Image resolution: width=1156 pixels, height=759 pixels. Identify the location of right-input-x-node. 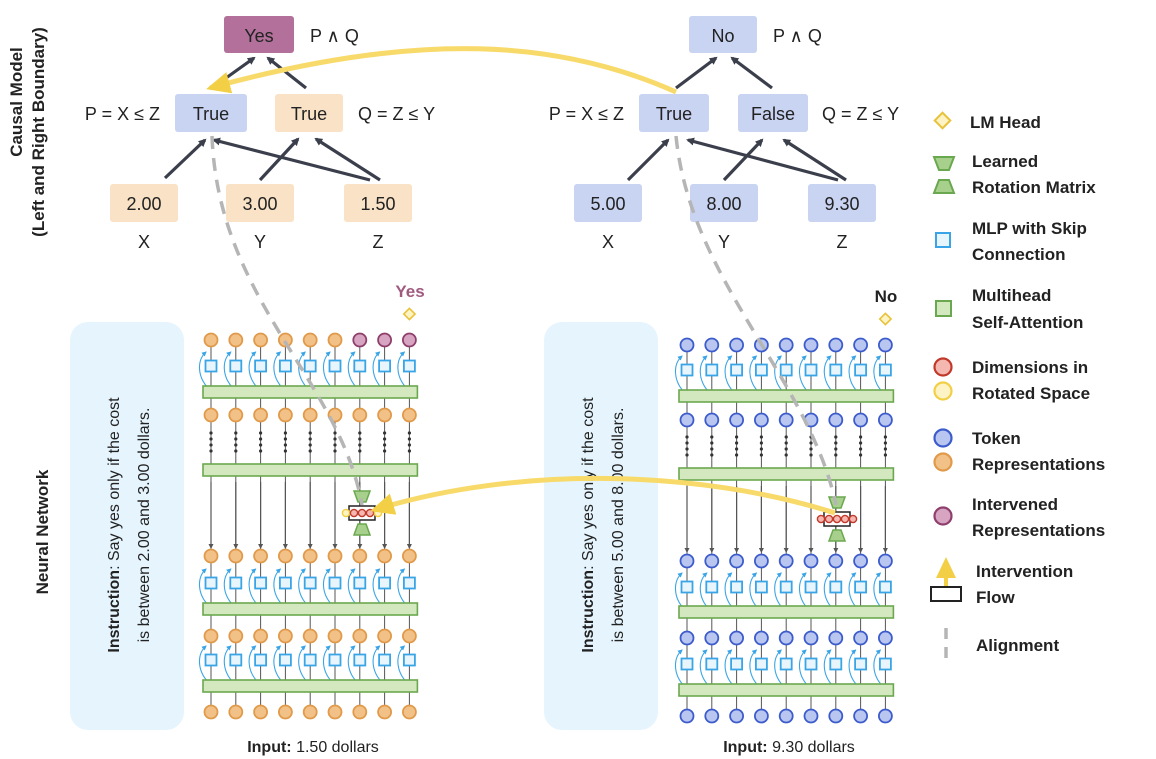
(608, 203).